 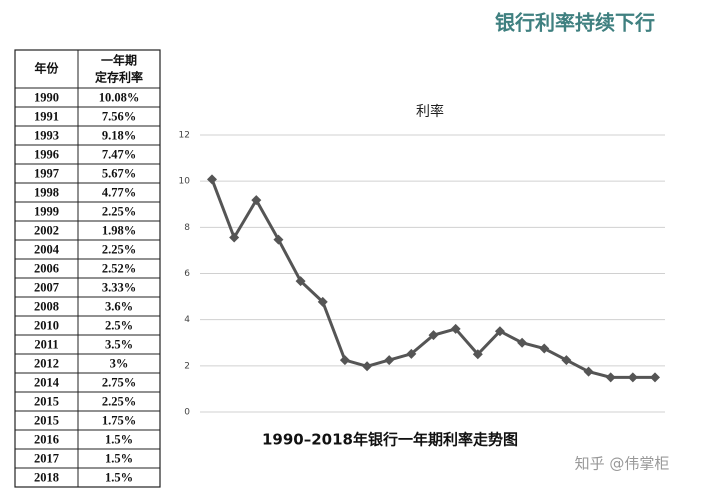 I want to click on table-cell: 2006, so click(x=46, y=268).